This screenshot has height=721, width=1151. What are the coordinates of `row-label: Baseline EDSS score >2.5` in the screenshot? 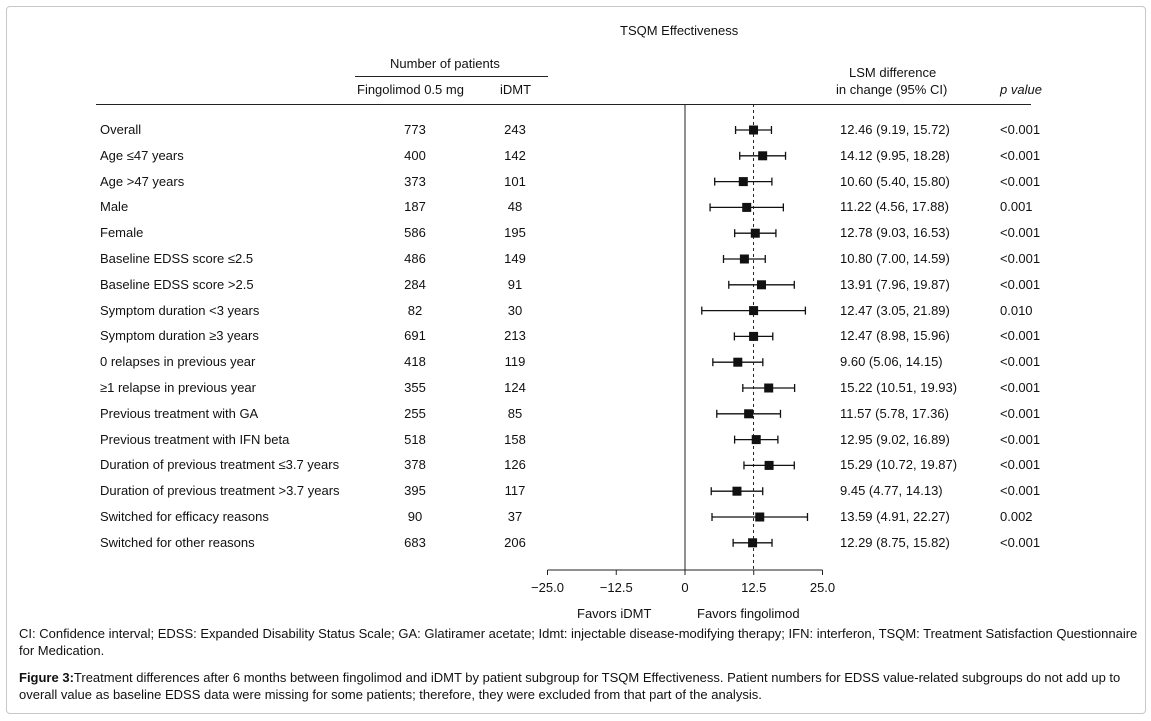 It's located at (177, 284).